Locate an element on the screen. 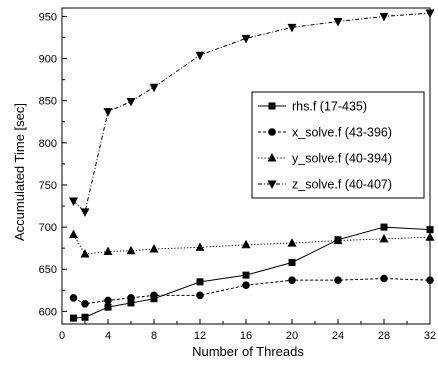  y-tick-label: 650 is located at coordinates (48, 270).